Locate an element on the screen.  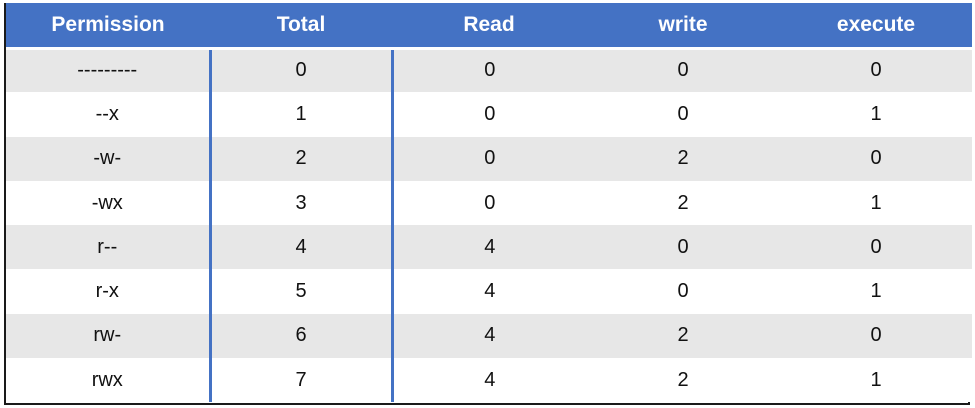
header-execute: execute is located at coordinates (876, 26).